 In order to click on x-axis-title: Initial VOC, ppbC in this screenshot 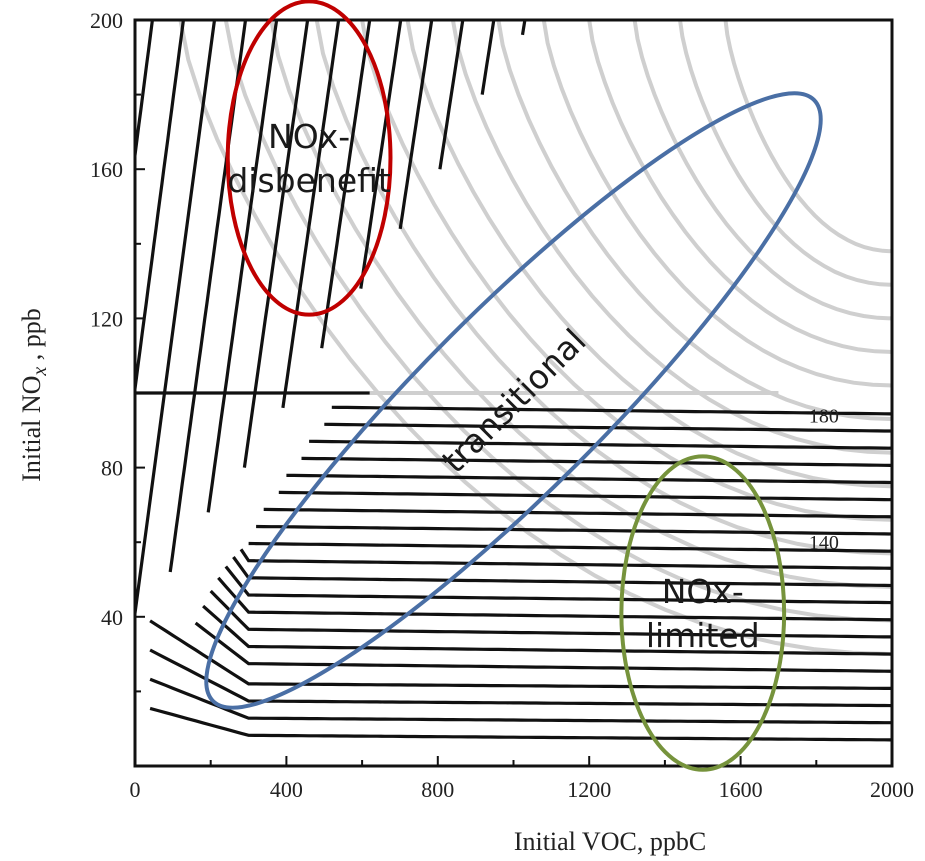, I will do `click(610, 841)`.